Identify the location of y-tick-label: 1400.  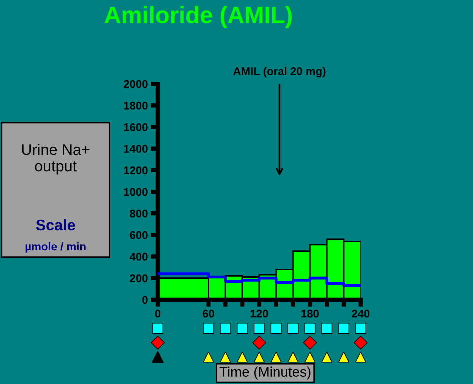
(136, 149).